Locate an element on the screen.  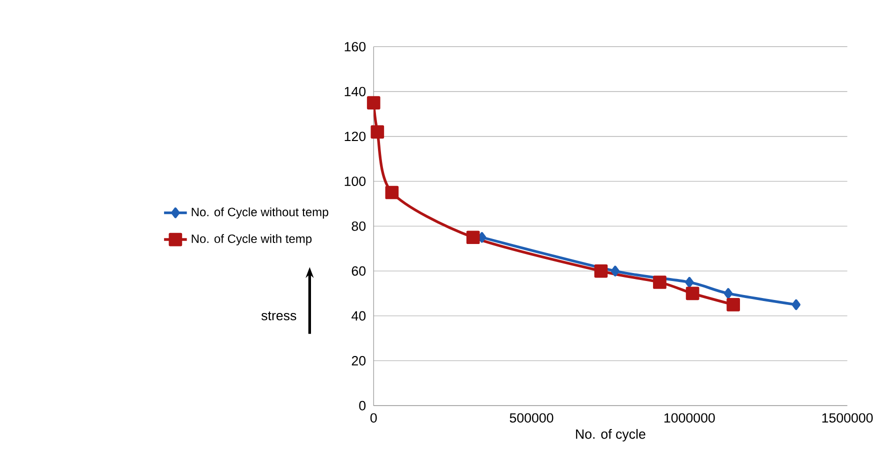
x-tick-label: 0 is located at coordinates (373, 417).